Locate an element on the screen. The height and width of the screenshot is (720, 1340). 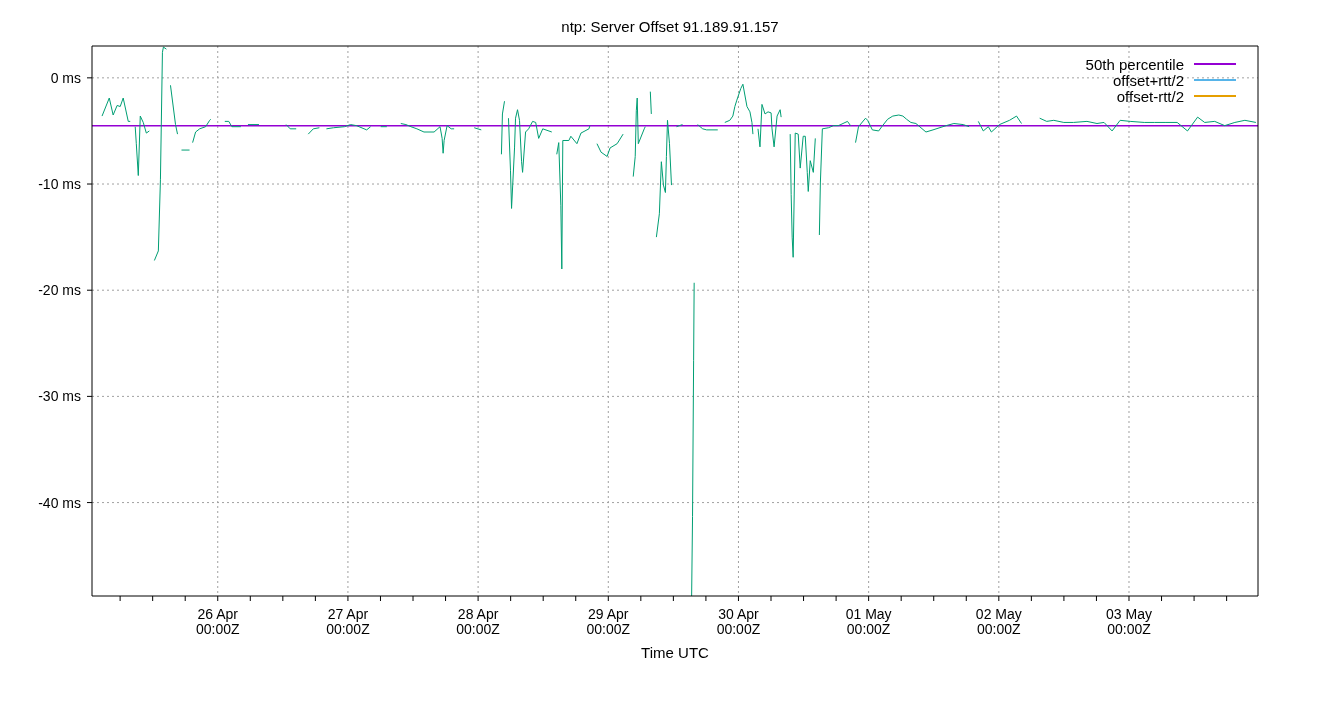
x-tick-label: 02 May 00:00Z is located at coordinates (998, 621).